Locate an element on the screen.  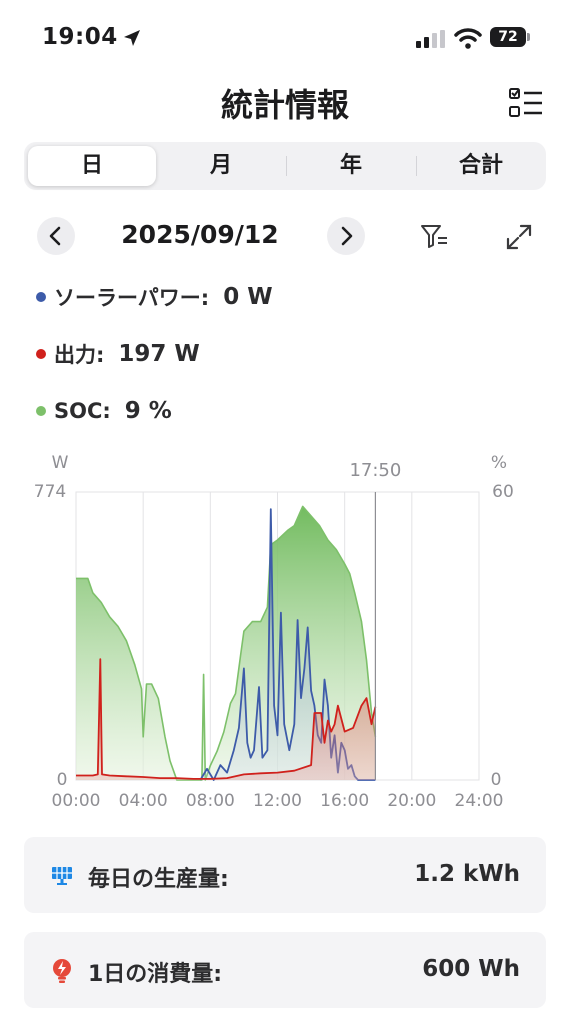
series-line-output is located at coordinates (226, 719).